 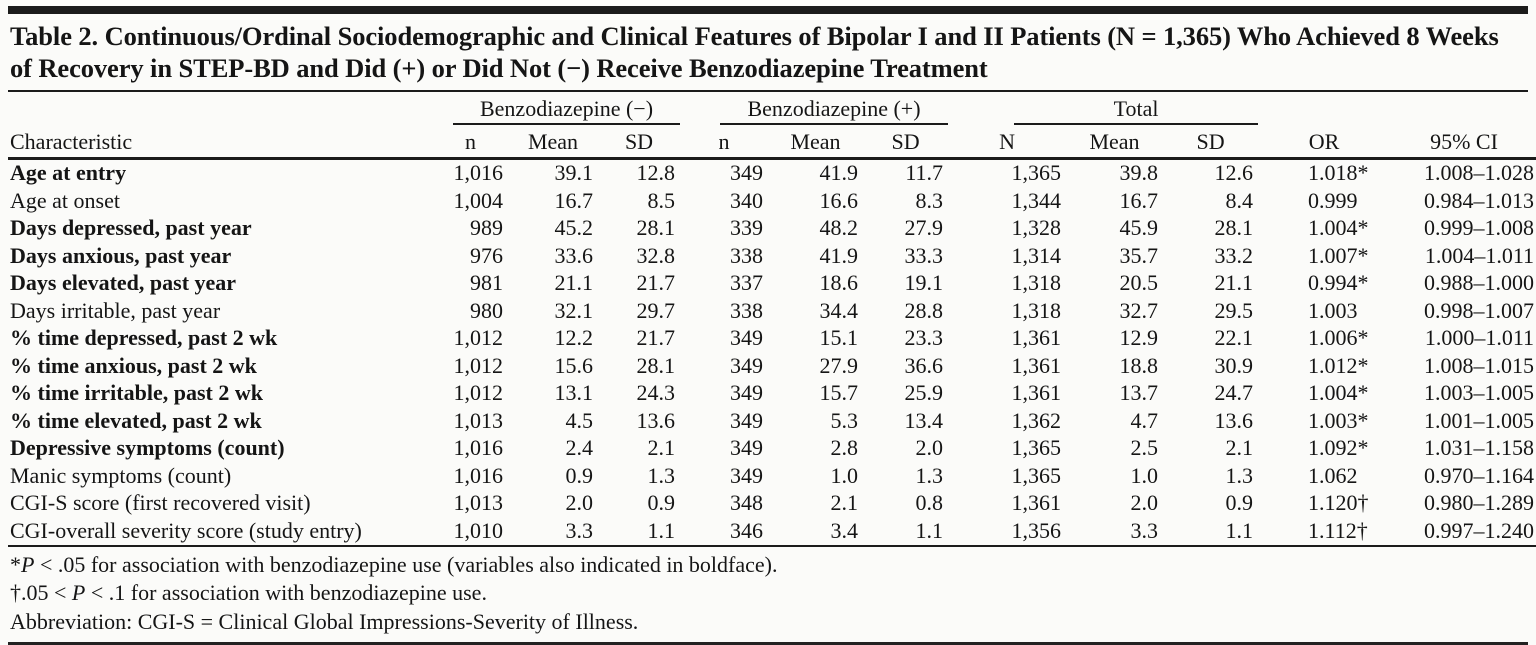 I want to click on cell-total-mean: 2.0, so click(x=1144, y=503).